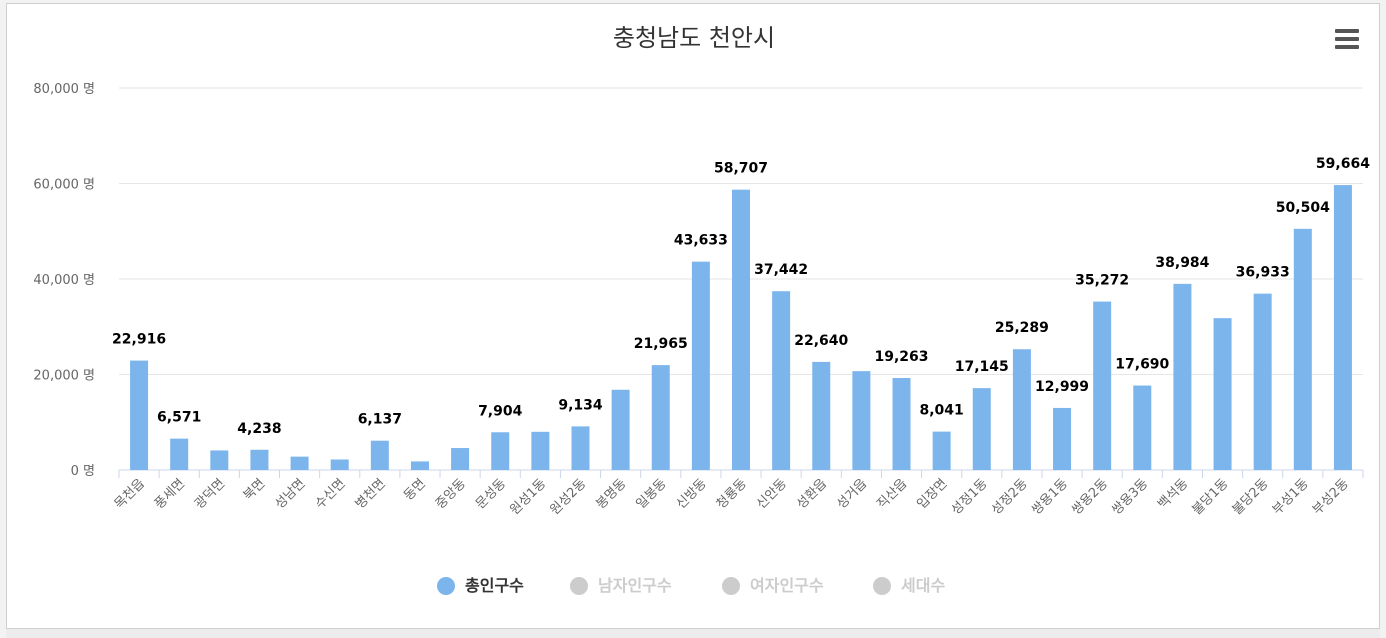 This screenshot has width=1386, height=638. What do you see at coordinates (701, 241) in the screenshot?
I see `data-label: 43,633` at bounding box center [701, 241].